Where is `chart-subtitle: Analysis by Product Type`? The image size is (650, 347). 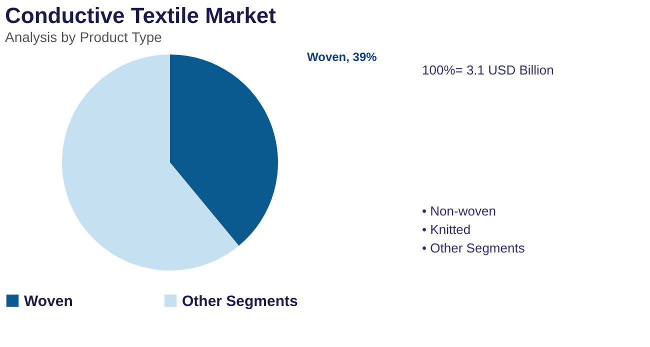
chart-subtitle: Analysis by Product Type is located at coordinates (83, 37).